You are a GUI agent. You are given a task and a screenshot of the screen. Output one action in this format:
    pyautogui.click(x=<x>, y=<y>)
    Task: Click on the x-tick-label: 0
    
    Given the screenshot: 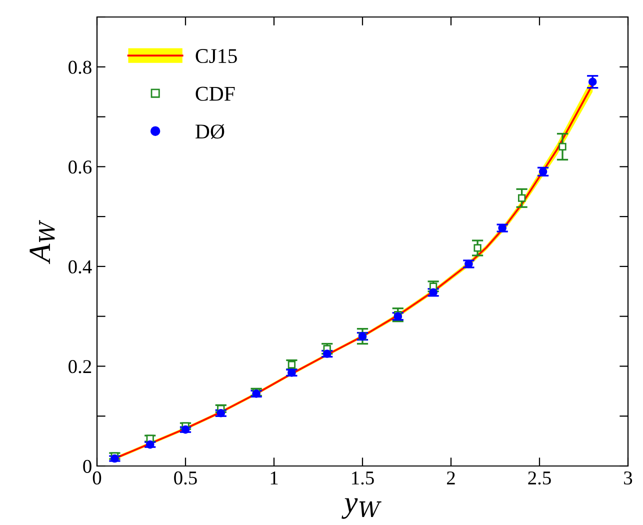 What is the action you would take?
    pyautogui.click(x=97, y=478)
    